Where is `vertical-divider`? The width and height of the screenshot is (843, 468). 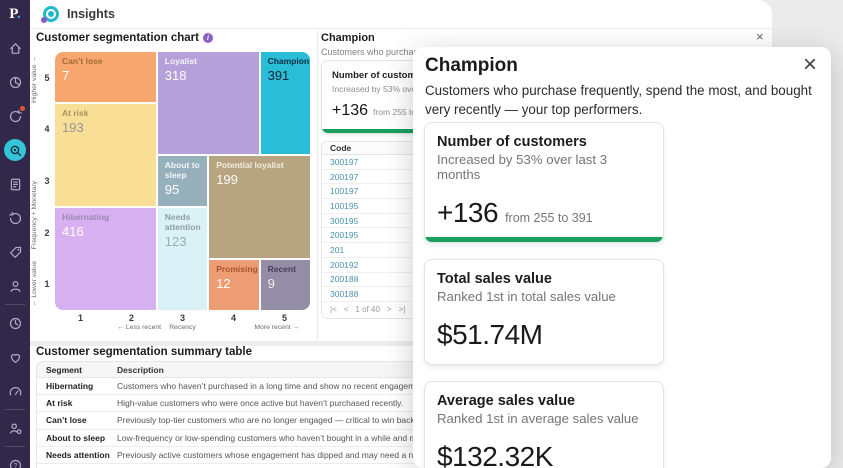 vertical-divider is located at coordinates (317, 185).